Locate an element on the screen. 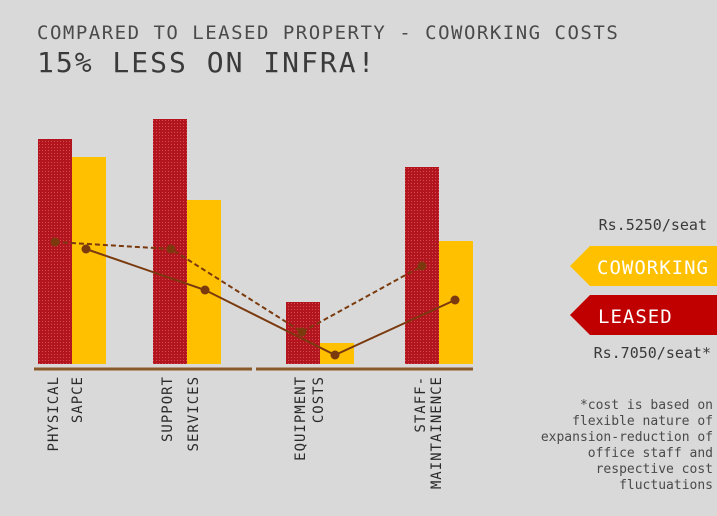  coworking-price: Rs.5250/seat is located at coordinates (652, 225).